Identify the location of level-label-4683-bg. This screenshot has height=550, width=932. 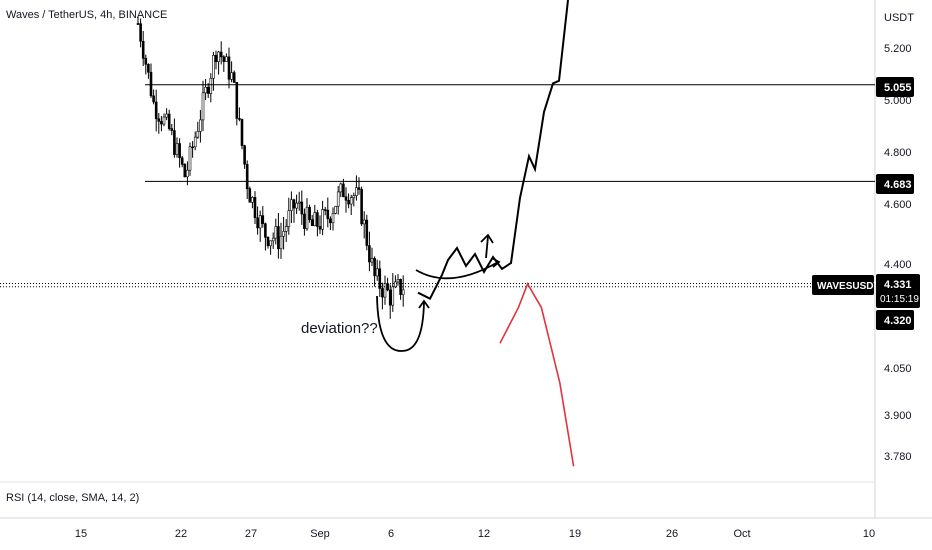
(895, 184).